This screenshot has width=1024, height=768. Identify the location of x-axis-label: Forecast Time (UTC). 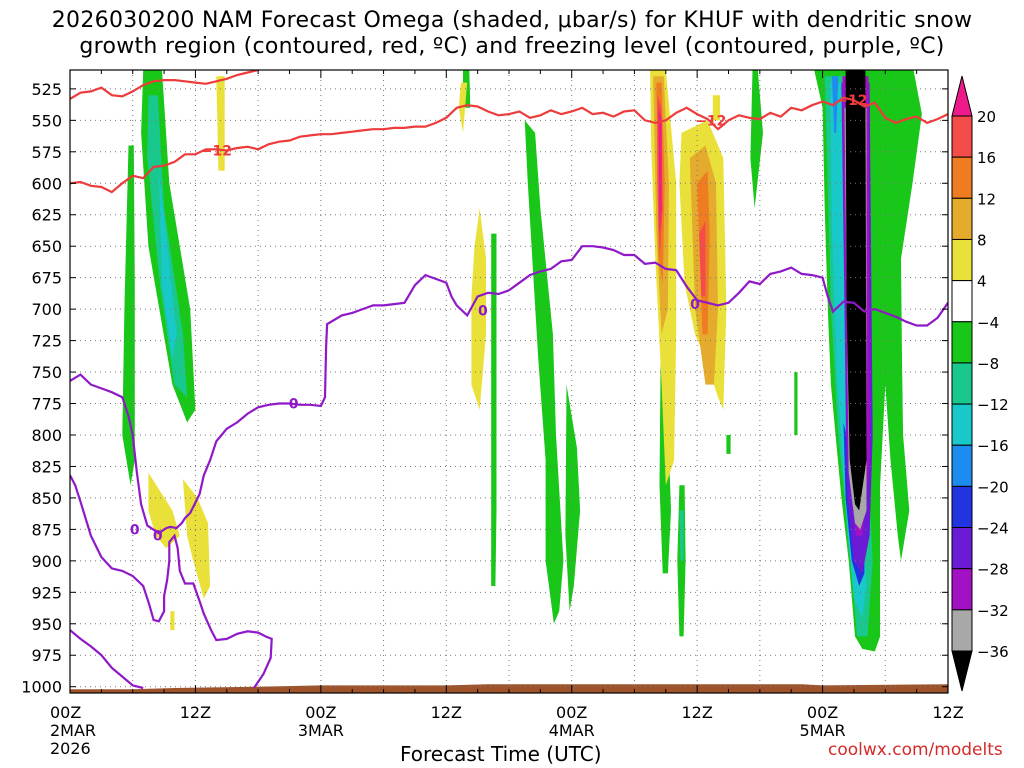
(501, 754).